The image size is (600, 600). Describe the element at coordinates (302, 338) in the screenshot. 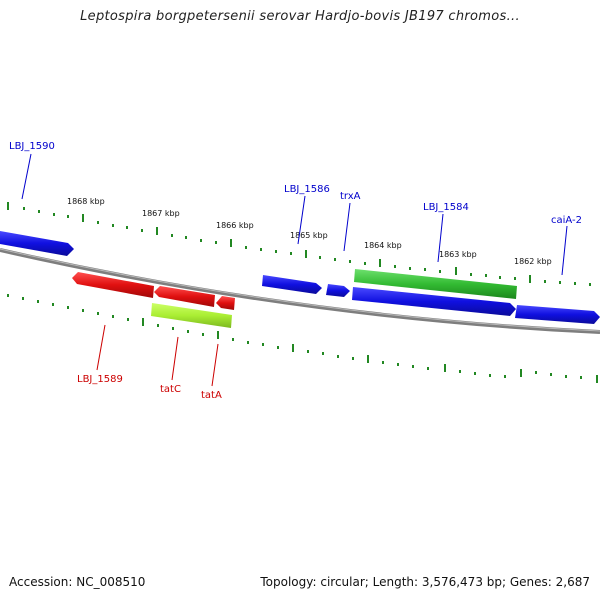

I see `inner-tick-ring` at that location.